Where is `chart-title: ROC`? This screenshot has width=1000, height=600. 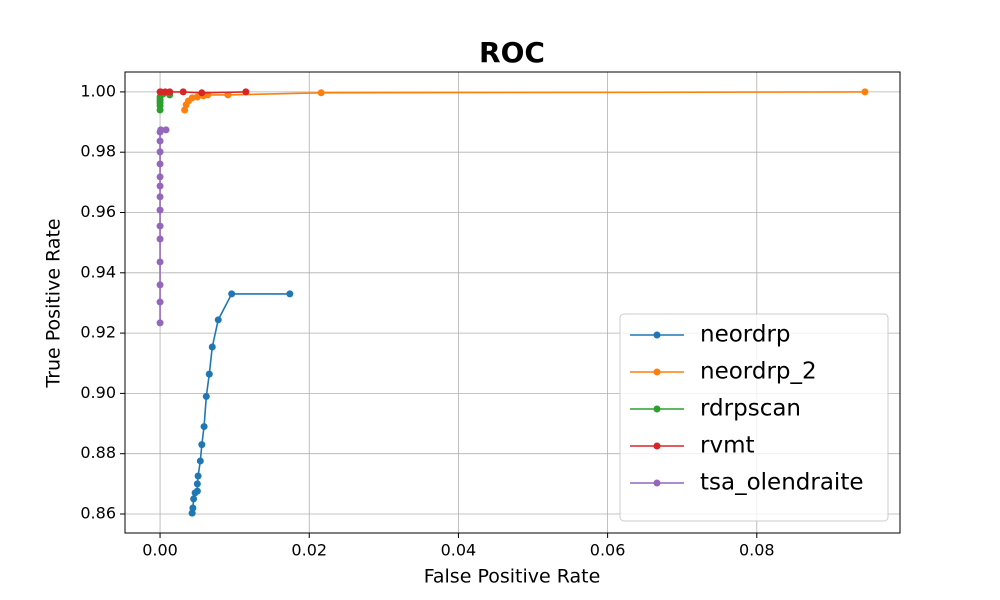
chart-title: ROC is located at coordinates (512, 52).